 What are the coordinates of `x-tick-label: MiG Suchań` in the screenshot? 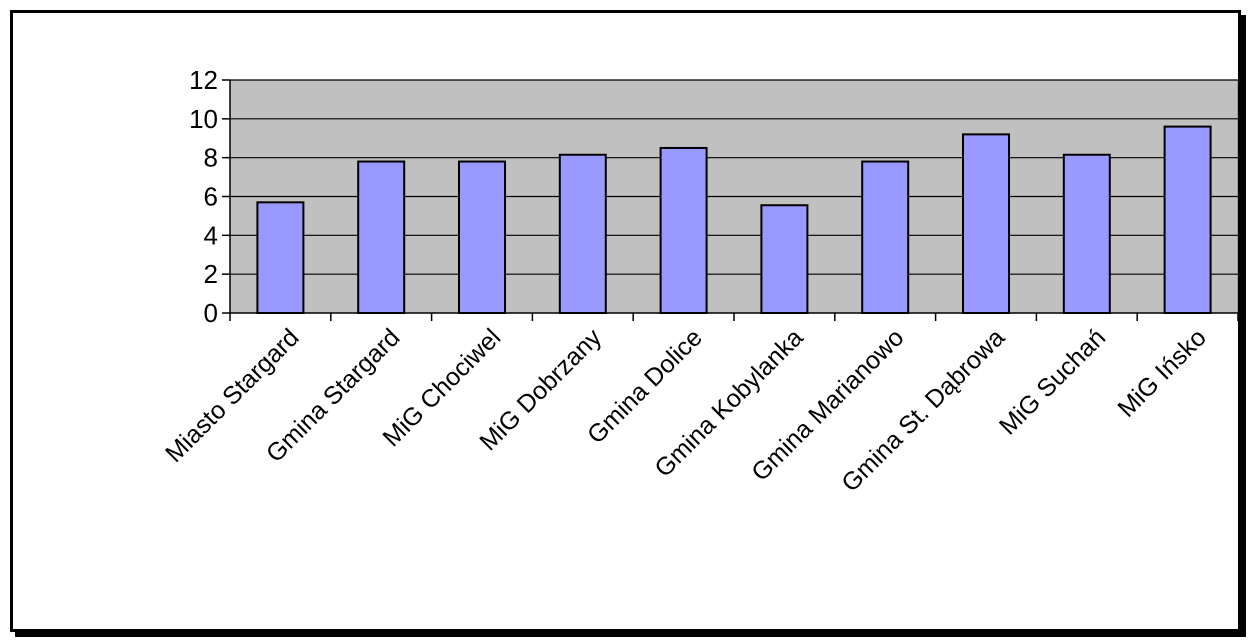 It's located at (1052, 381).